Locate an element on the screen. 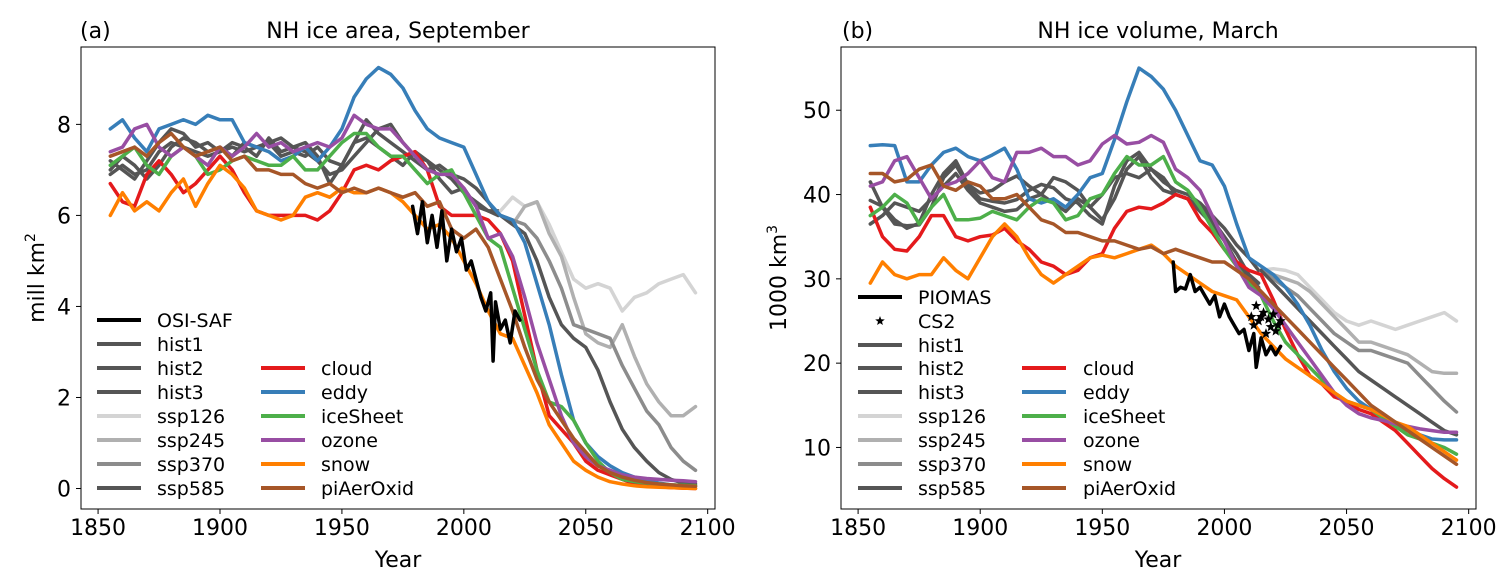  legend-label: PIOMAS is located at coordinates (954, 298).